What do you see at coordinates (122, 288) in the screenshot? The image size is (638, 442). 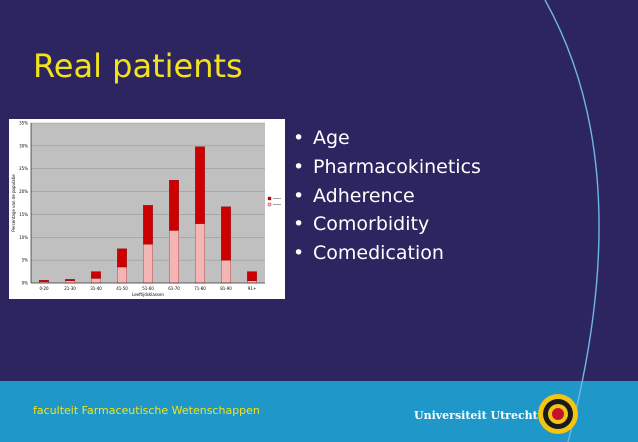 I see `x-tick-label: 41-50` at bounding box center [122, 288].